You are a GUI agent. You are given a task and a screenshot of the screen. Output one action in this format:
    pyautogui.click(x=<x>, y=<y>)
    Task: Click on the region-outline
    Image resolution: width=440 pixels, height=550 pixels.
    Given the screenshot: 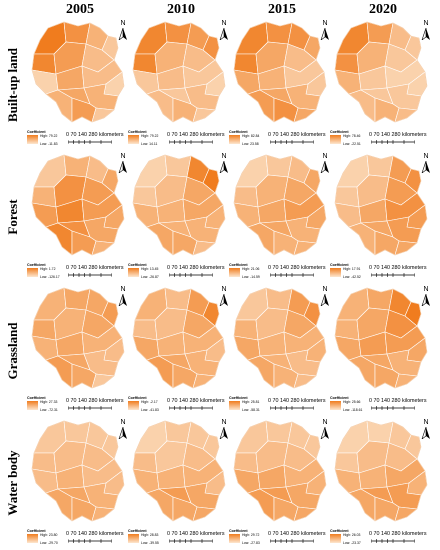 What is the action you would take?
    pyautogui.click(x=179, y=72)
    